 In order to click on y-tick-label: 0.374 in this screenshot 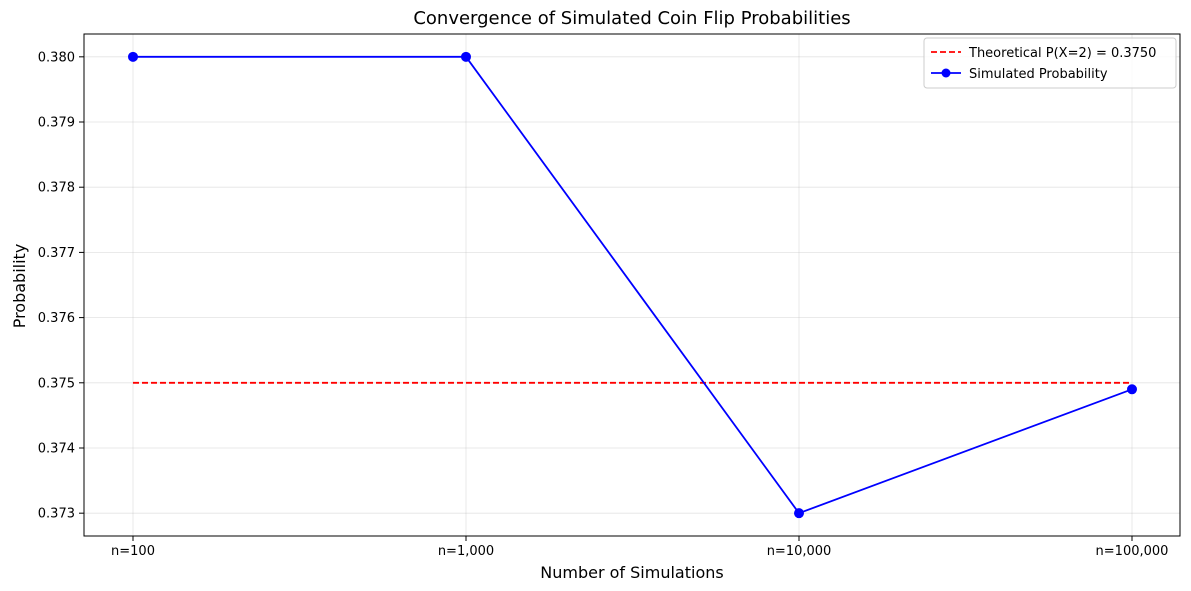, I will do `click(56, 448)`.